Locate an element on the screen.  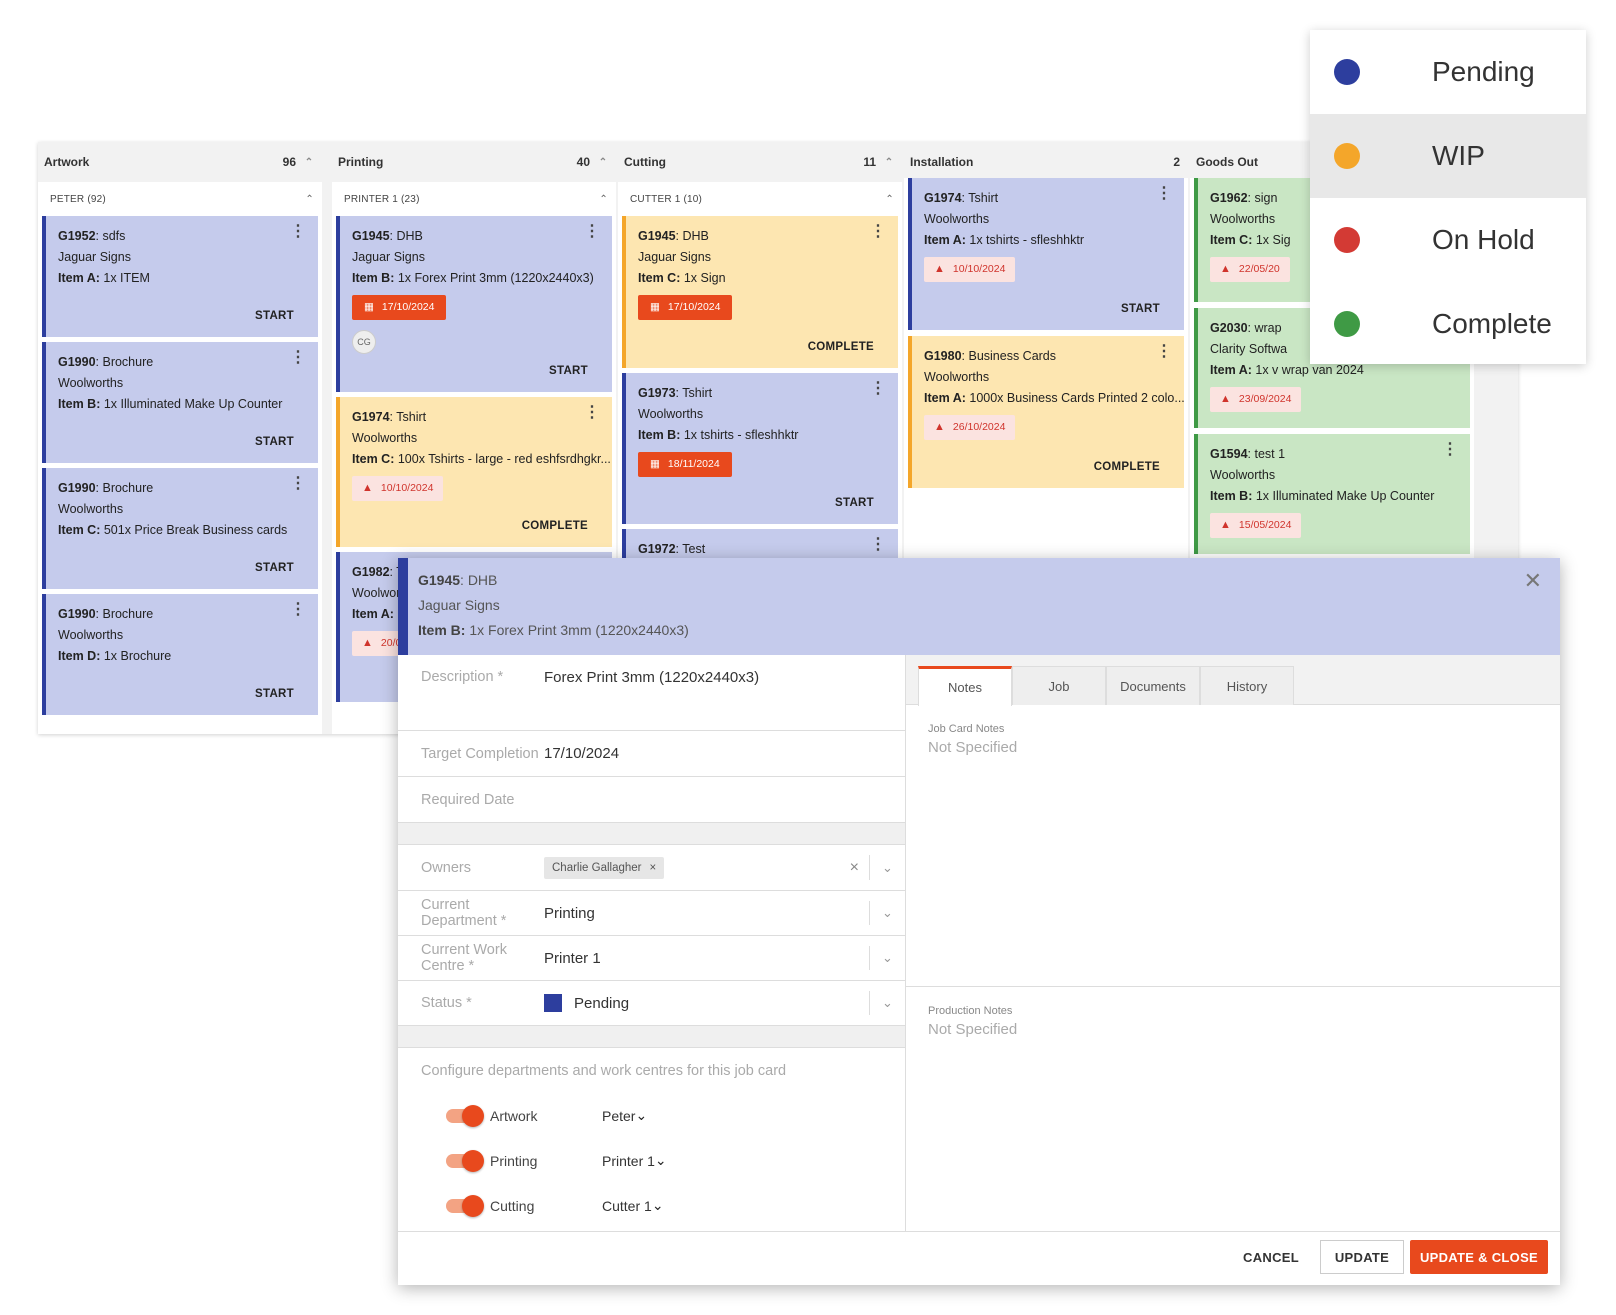
avatar: CG is located at coordinates (364, 342).